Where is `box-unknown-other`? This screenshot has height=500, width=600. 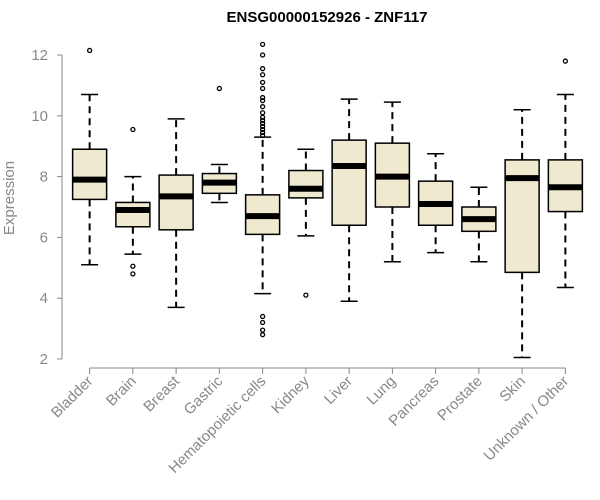
box-unknown-other is located at coordinates (565, 173).